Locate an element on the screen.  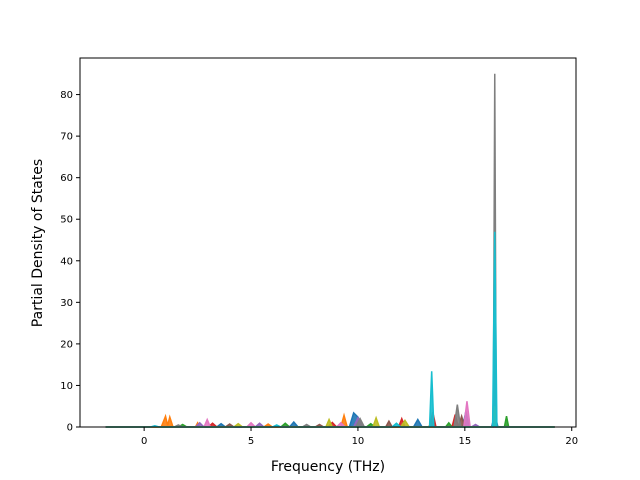
y-tick-label: 20 is located at coordinates (66, 344).